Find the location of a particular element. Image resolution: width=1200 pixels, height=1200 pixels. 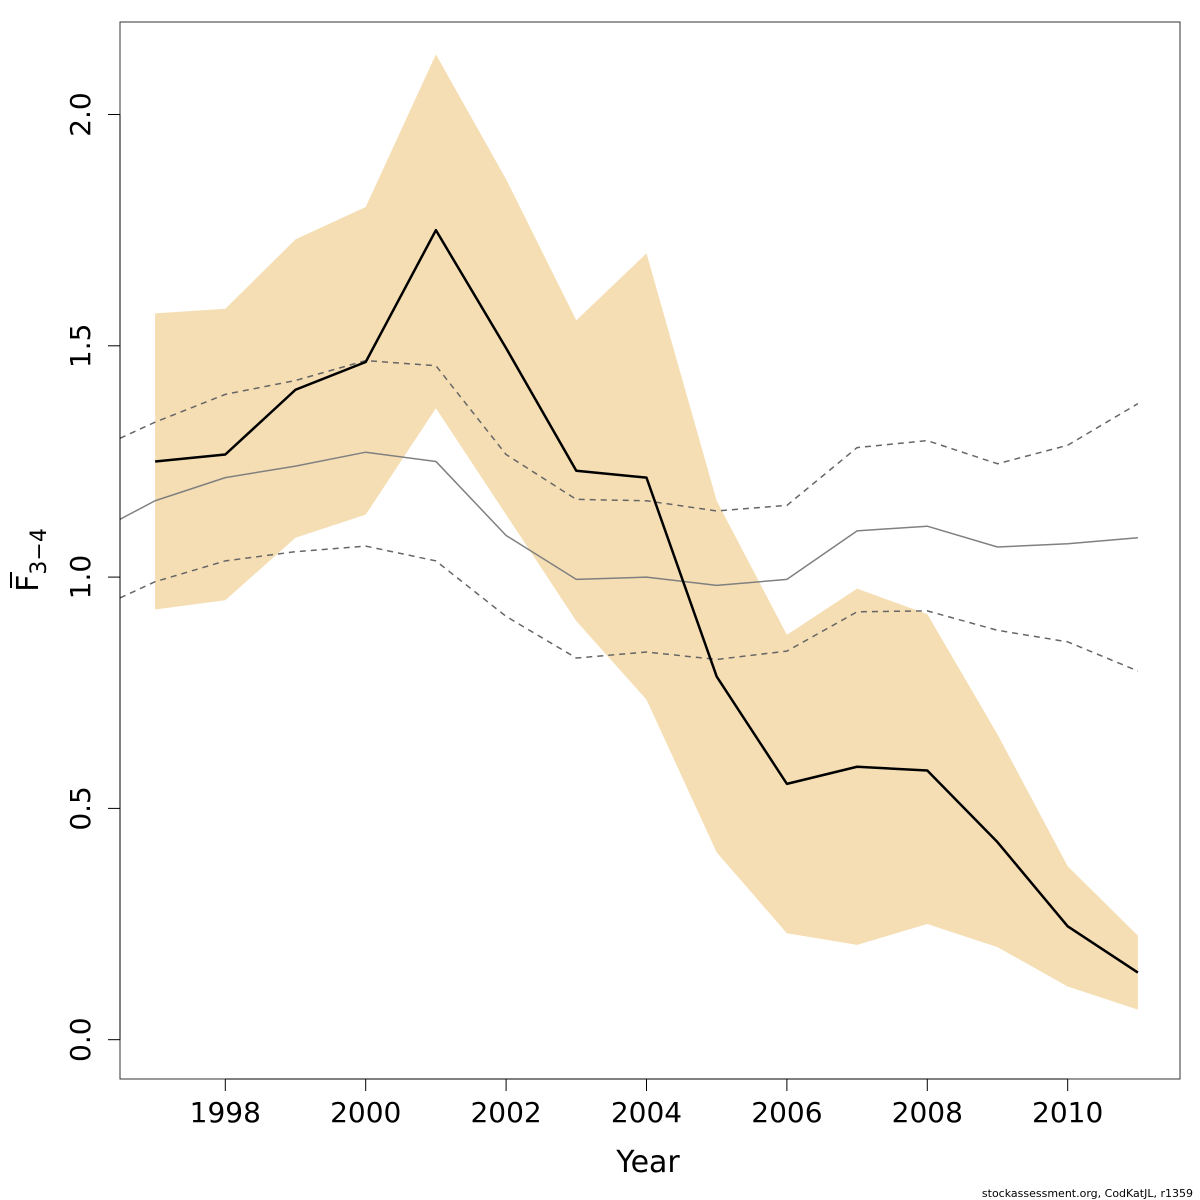

y-axis-title-main: F is located at coordinates (28, 583).